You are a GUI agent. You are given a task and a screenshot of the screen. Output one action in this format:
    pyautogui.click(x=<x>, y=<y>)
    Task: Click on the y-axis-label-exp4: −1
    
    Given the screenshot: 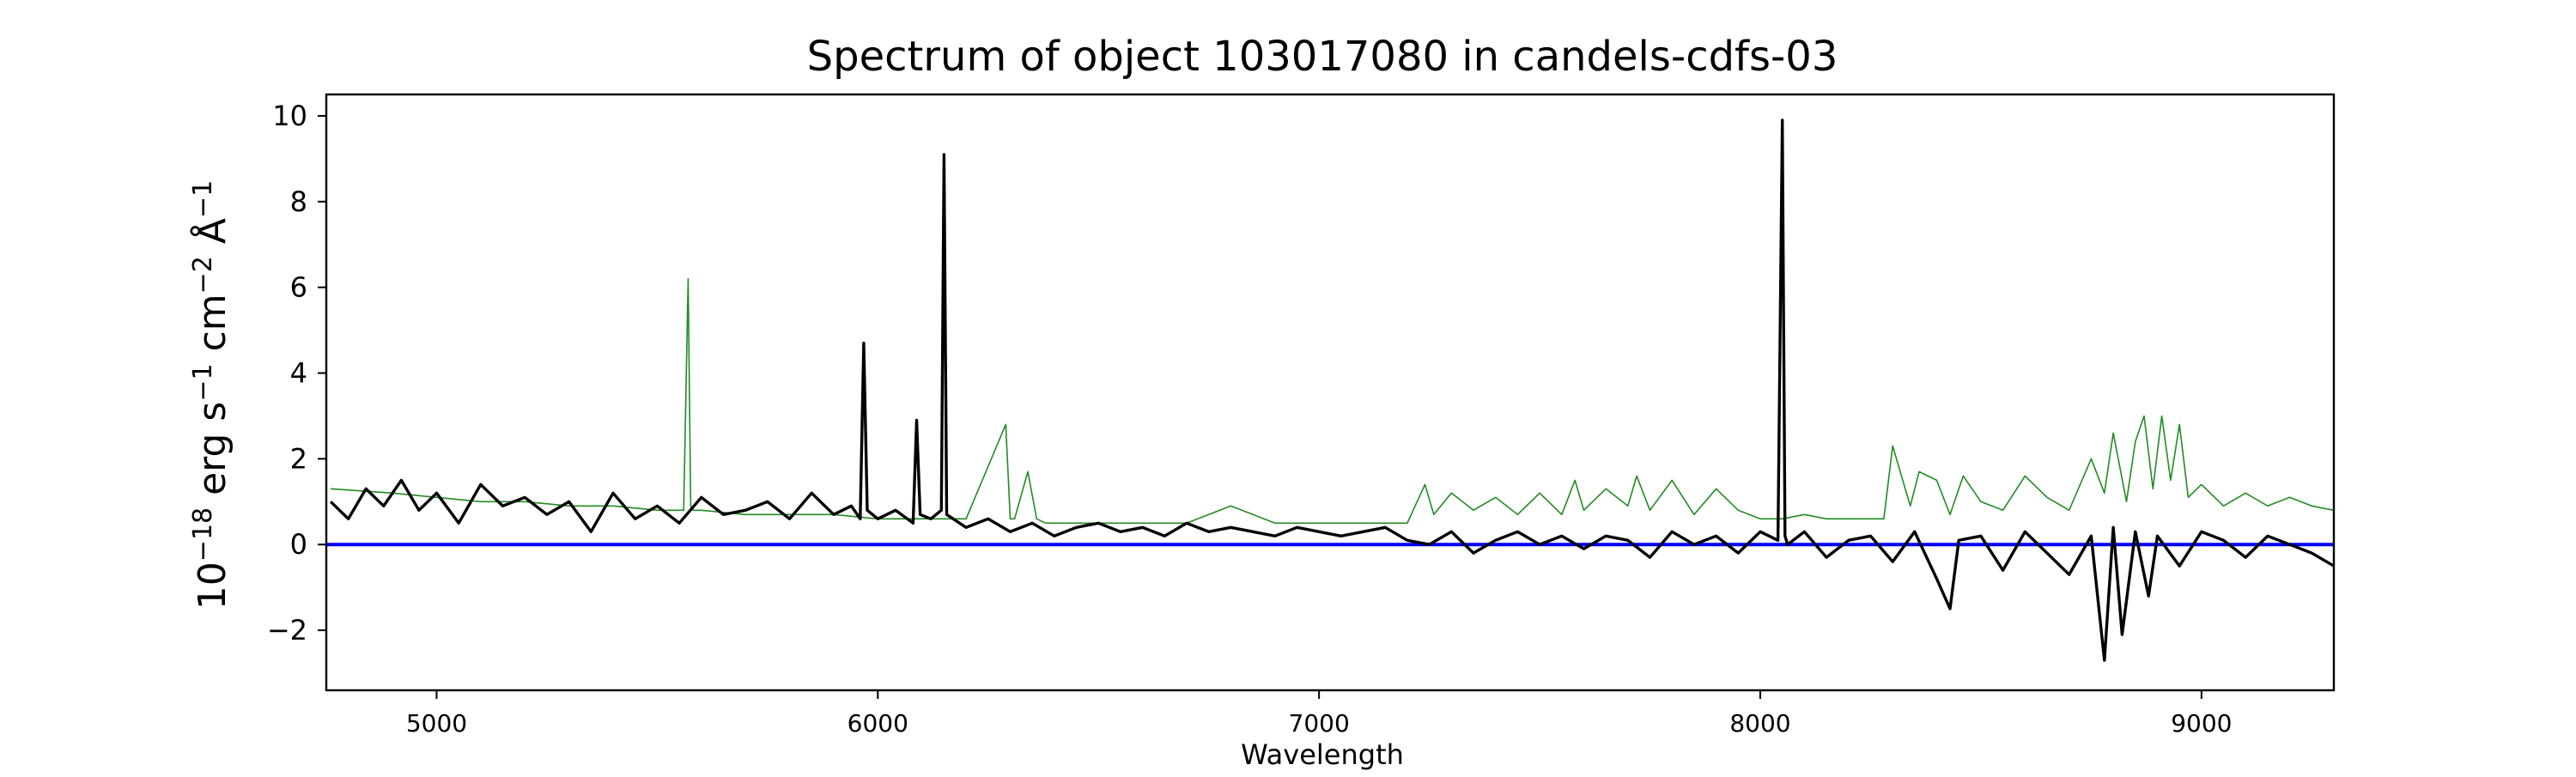 What is the action you would take?
    pyautogui.click(x=203, y=199)
    